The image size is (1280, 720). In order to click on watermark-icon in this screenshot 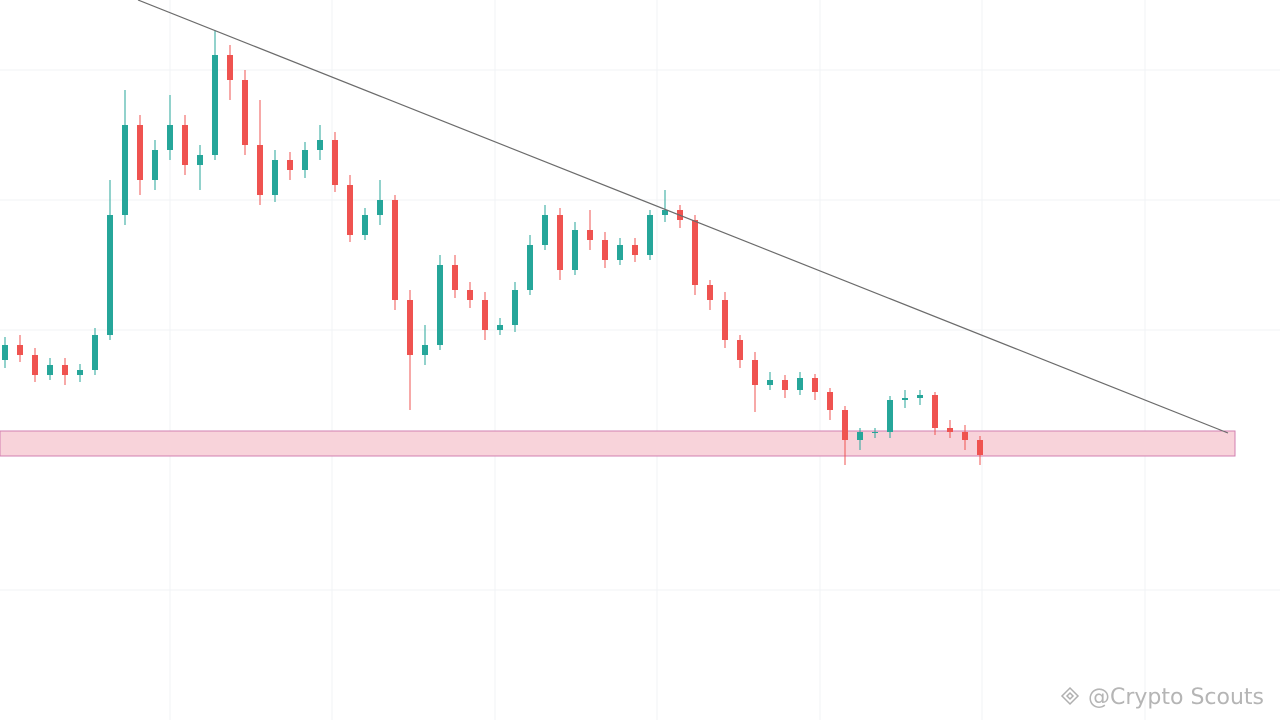, I will do `click(1070, 696)`.